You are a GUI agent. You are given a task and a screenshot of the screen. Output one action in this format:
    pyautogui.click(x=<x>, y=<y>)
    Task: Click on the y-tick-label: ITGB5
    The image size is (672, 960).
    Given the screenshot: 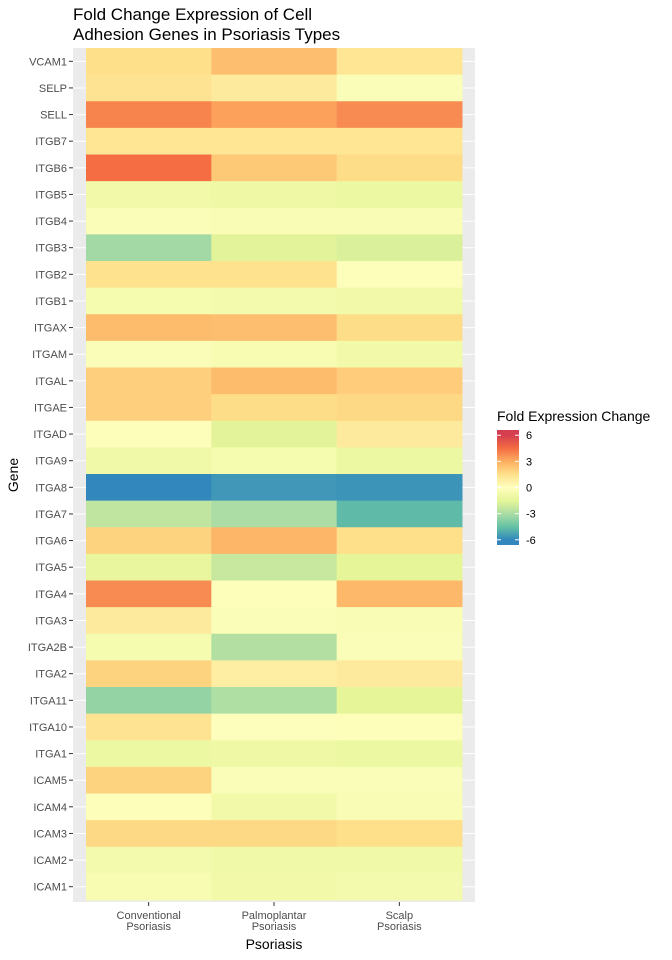 What is the action you would take?
    pyautogui.click(x=51, y=195)
    